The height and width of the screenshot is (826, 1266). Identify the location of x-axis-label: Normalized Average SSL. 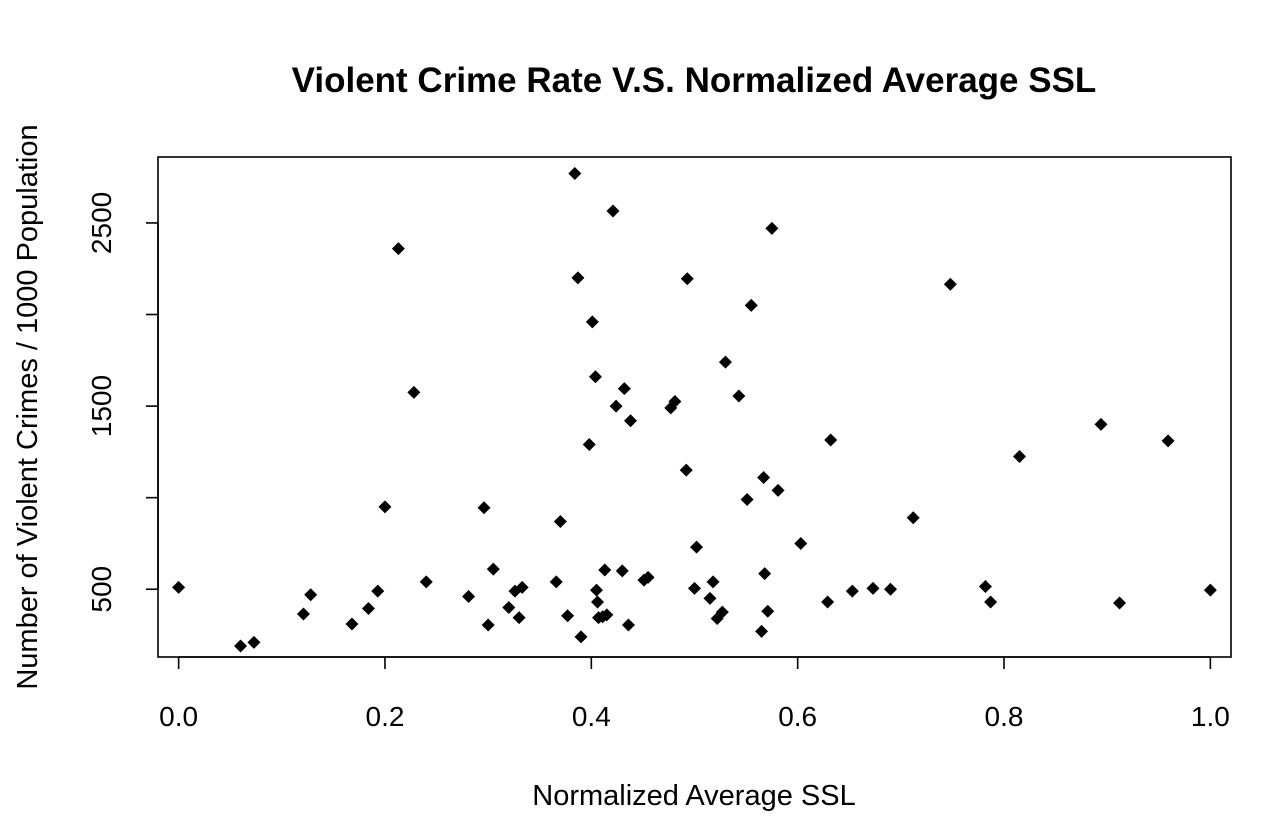
(693, 796).